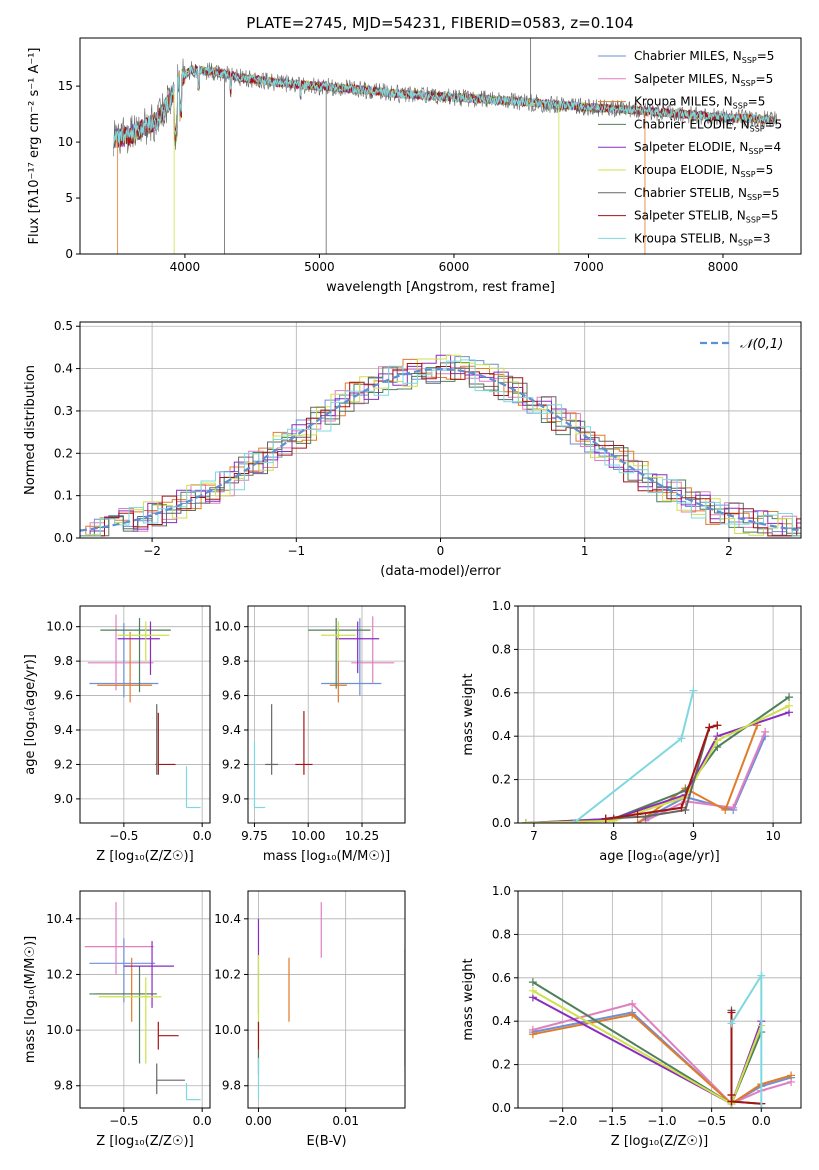 The image size is (819, 1170). Describe the element at coordinates (63, 453) in the screenshot. I see `y-tick-label: 0.2` at that location.